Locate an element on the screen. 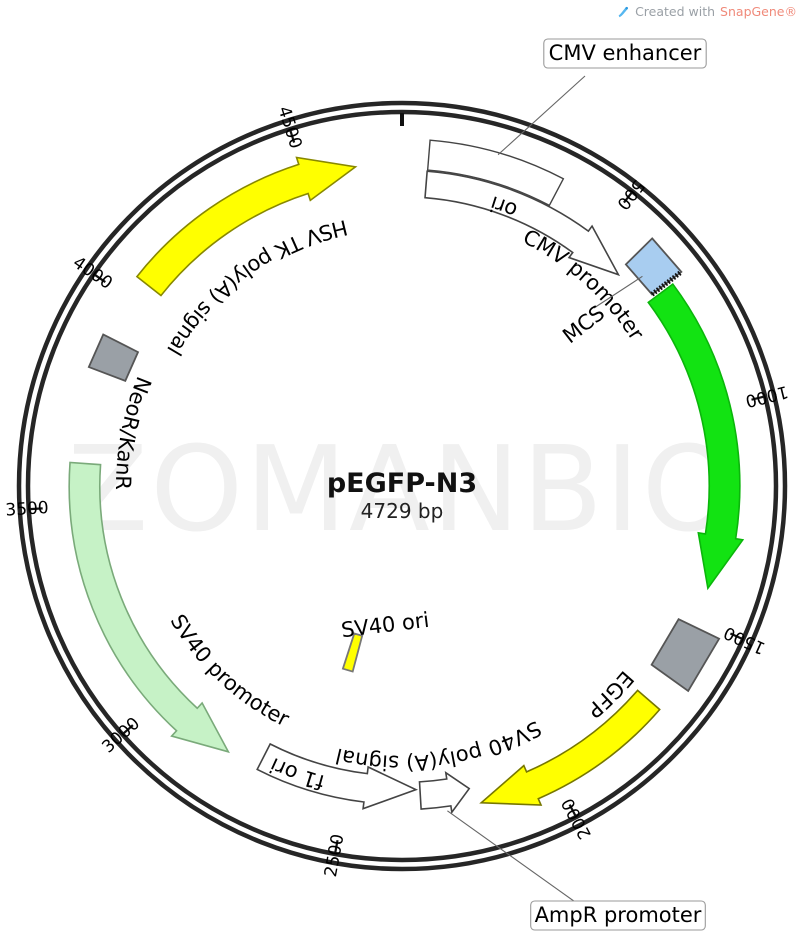 The height and width of the screenshot is (944, 805). ruler-tick-label: 2500 is located at coordinates (334, 855).